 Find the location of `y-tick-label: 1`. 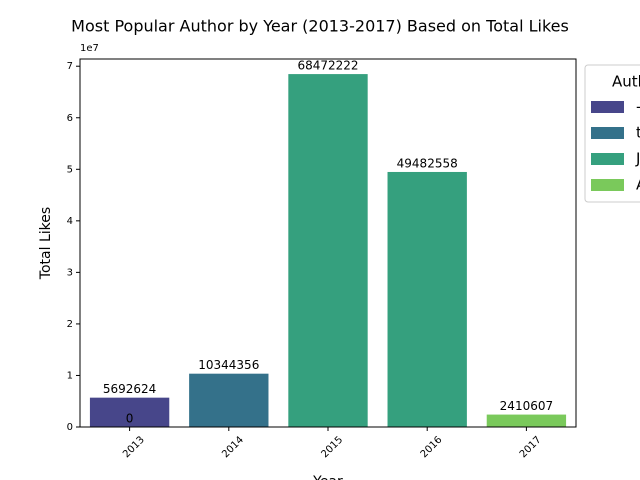

y-tick-label: 1 is located at coordinates (70, 375).